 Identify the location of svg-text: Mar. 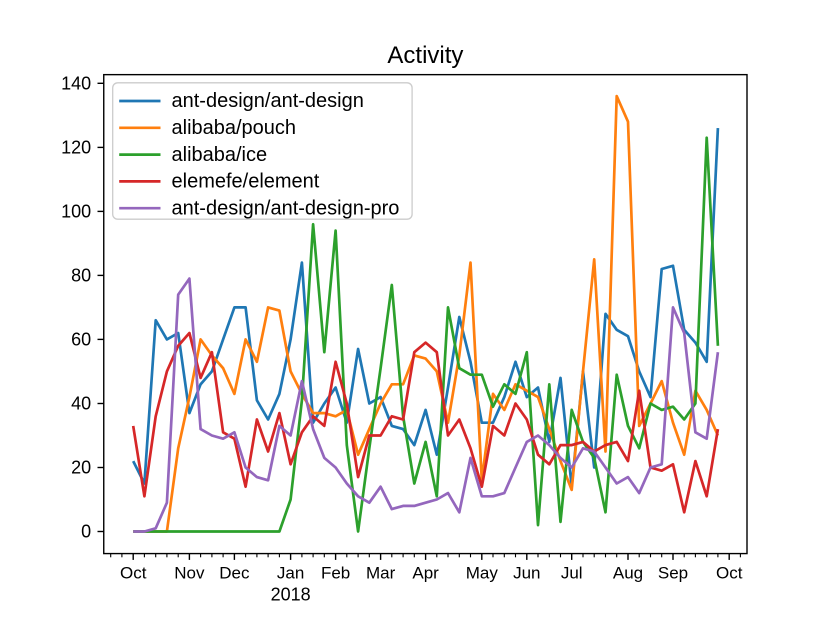
(381, 573).